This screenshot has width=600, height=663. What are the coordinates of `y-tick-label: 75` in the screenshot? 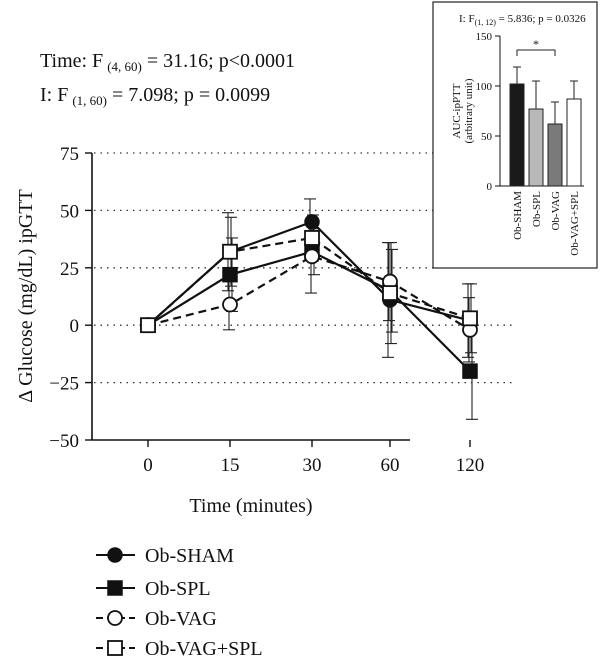 It's located at (69, 154).